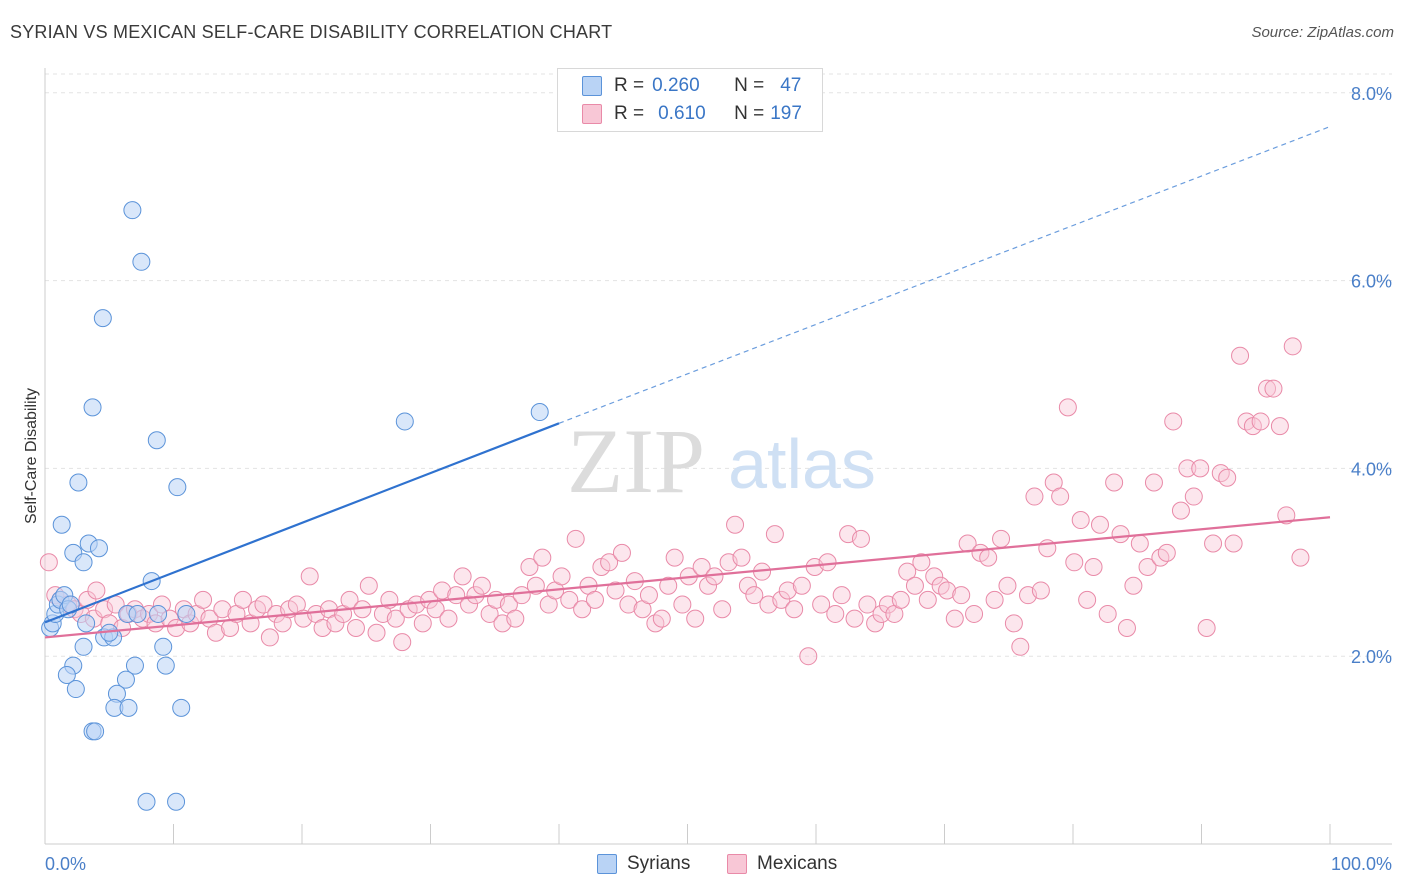  Describe the element at coordinates (643, 864) in the screenshot. I see `legend-item-syrians: Syrians` at that location.